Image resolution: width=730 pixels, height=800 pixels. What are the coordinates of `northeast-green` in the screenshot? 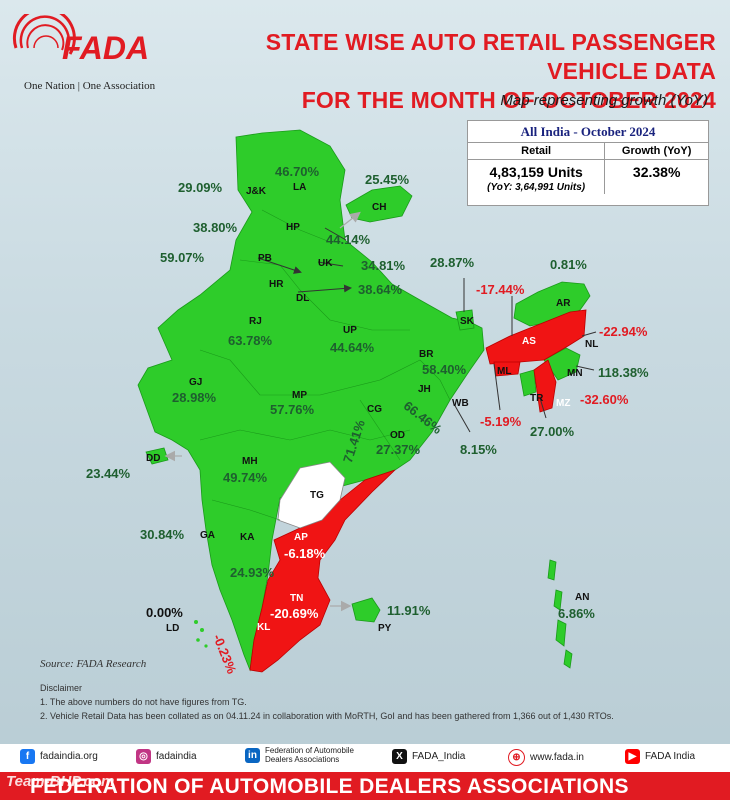 It's located at (552, 304).